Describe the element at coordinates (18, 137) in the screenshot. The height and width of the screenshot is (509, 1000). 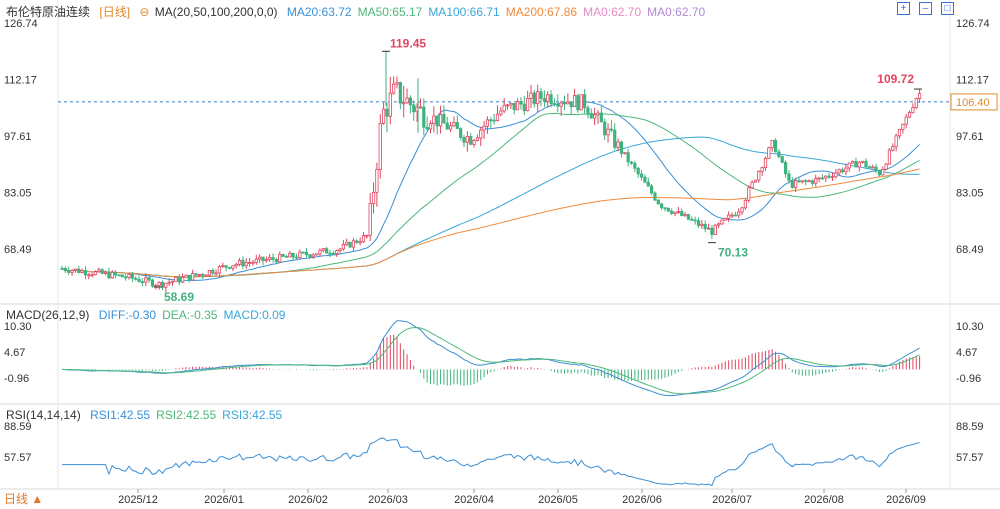
I see `price-tick-label-left: 97.61` at that location.